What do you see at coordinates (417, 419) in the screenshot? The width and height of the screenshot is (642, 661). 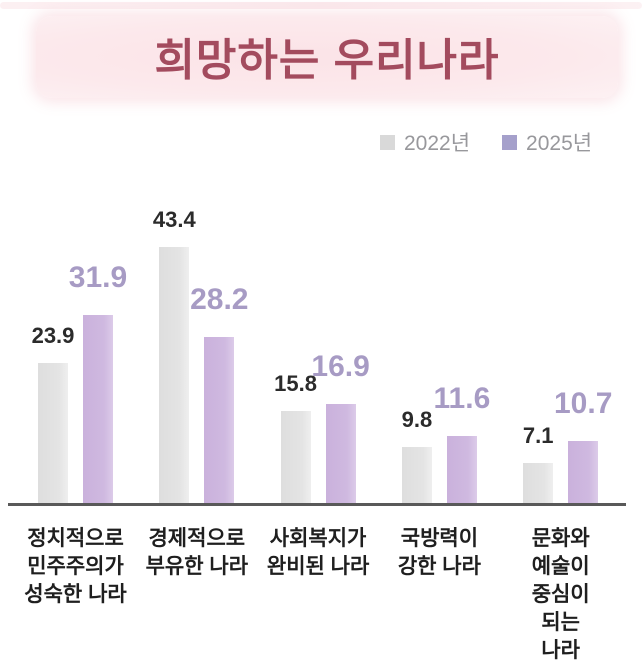 I see `value-label-2022-group4: 9.8` at bounding box center [417, 419].